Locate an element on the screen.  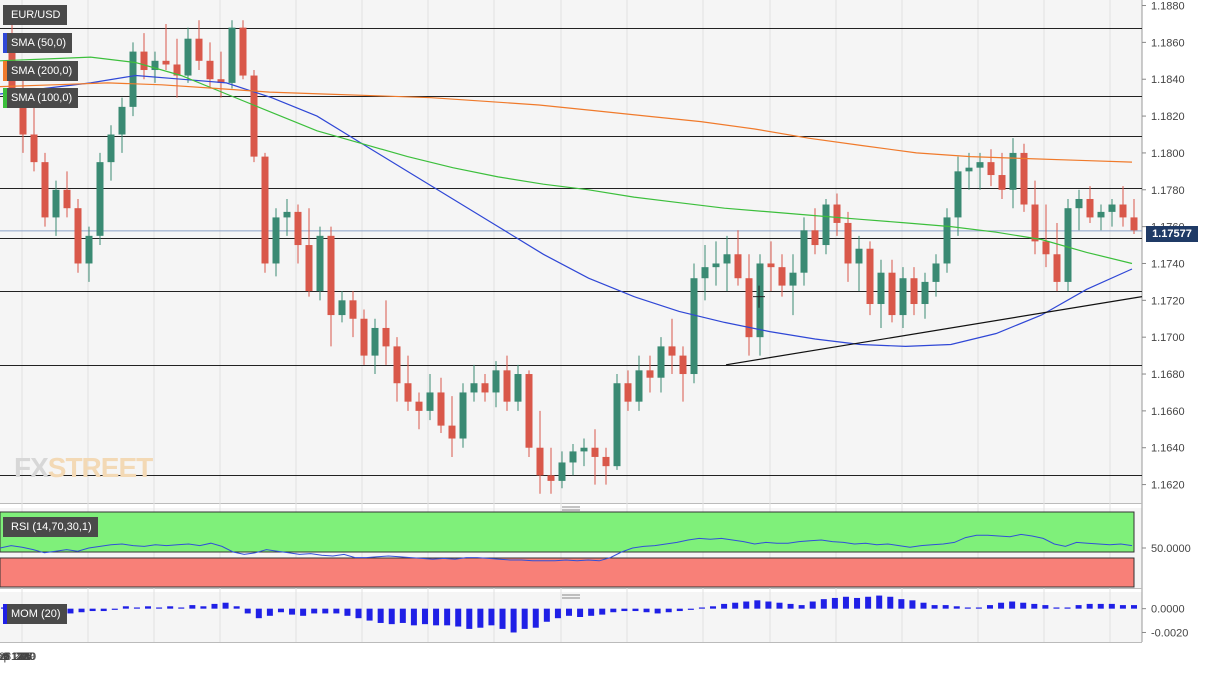
x-tick-label-14: 4 5 is located at coordinates (4, 657).